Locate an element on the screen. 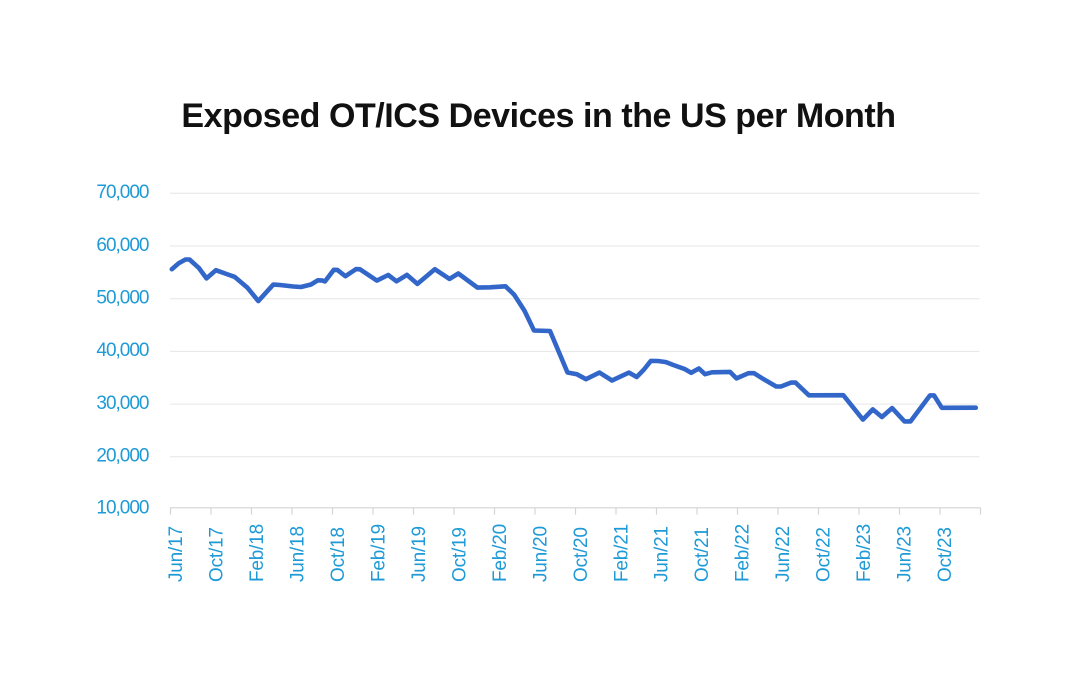 The height and width of the screenshot is (684, 1080). svg-text: 60,000 is located at coordinates (122, 245).